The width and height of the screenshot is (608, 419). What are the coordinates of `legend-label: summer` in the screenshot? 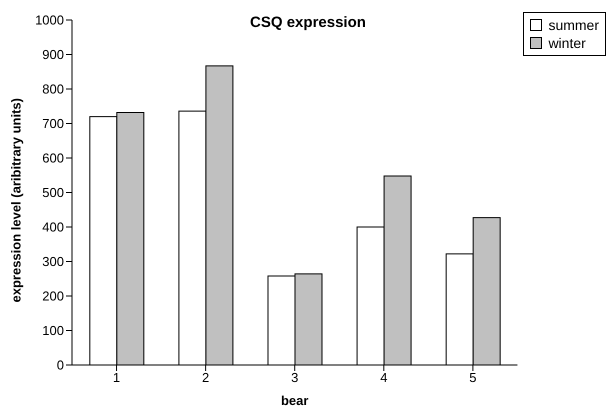 It's located at (573, 25).